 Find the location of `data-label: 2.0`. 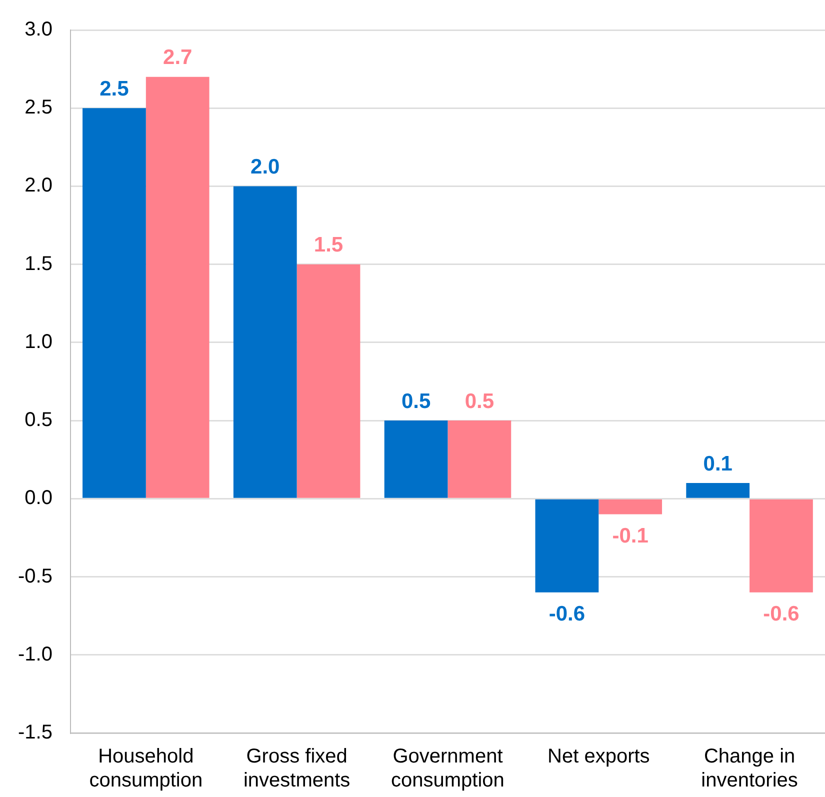

data-label: 2.0 is located at coordinates (265, 167).